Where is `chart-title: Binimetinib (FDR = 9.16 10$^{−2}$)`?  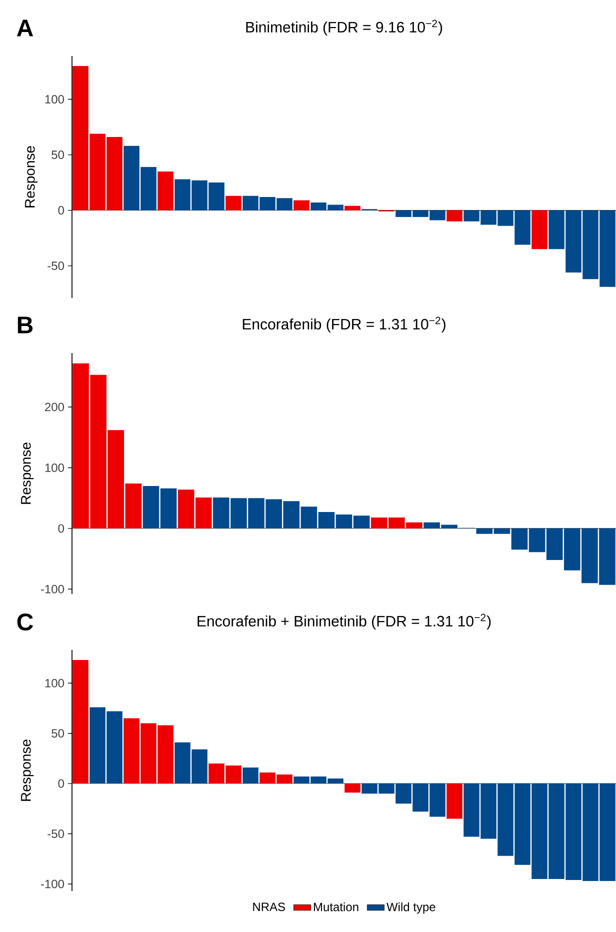 chart-title: Binimetinib (FDR = 9.16 10$^{−2}$) is located at coordinates (344, 28).